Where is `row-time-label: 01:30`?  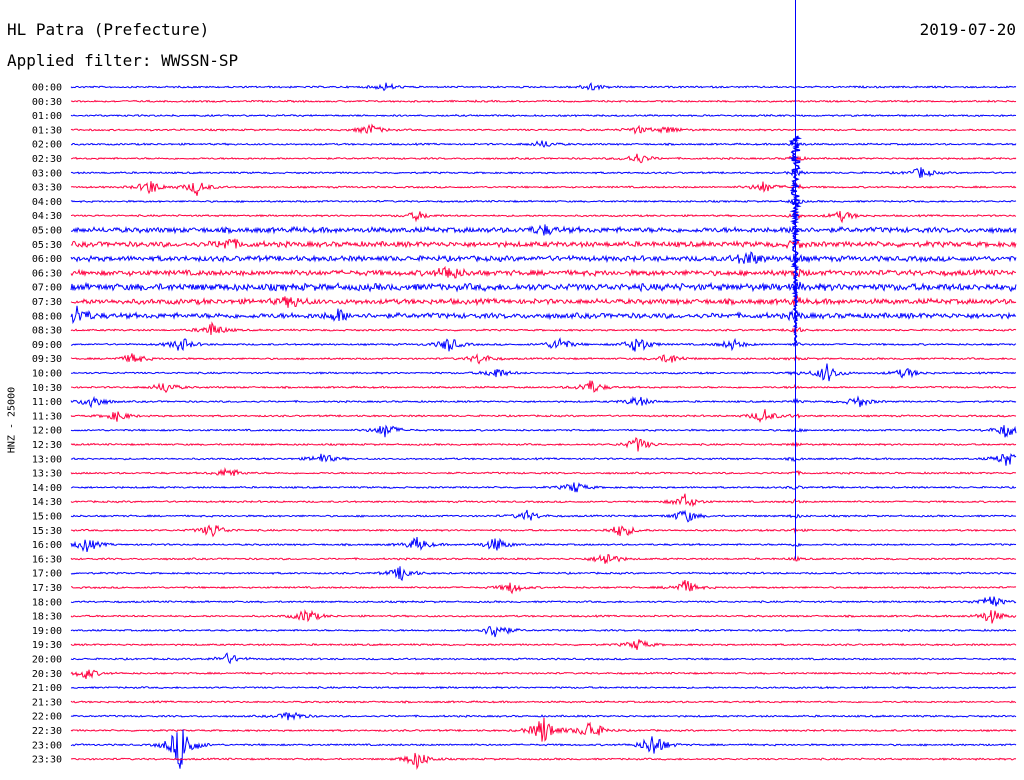
row-time-label: 01:30 is located at coordinates (47, 130).